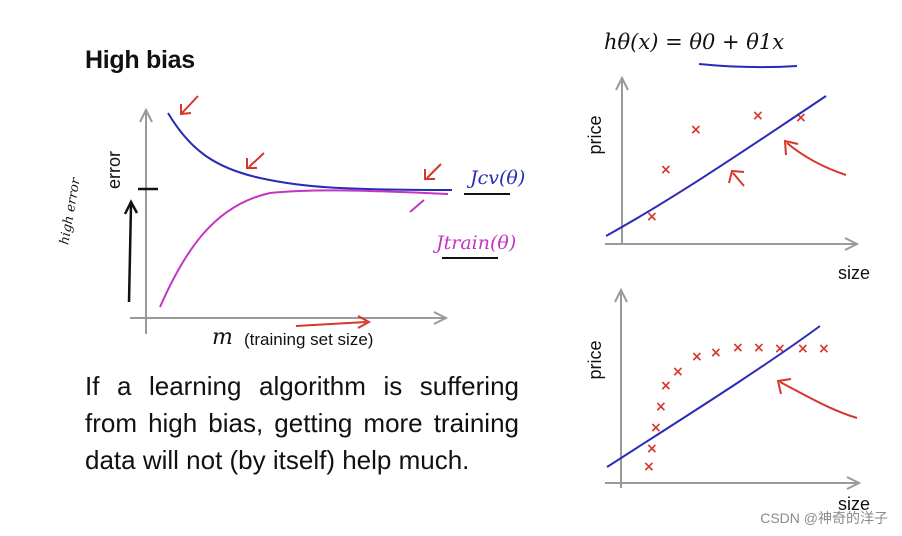 This screenshot has width=902, height=536. Describe the element at coordinates (716, 166) in the screenshot. I see `top-fit-line` at that location.